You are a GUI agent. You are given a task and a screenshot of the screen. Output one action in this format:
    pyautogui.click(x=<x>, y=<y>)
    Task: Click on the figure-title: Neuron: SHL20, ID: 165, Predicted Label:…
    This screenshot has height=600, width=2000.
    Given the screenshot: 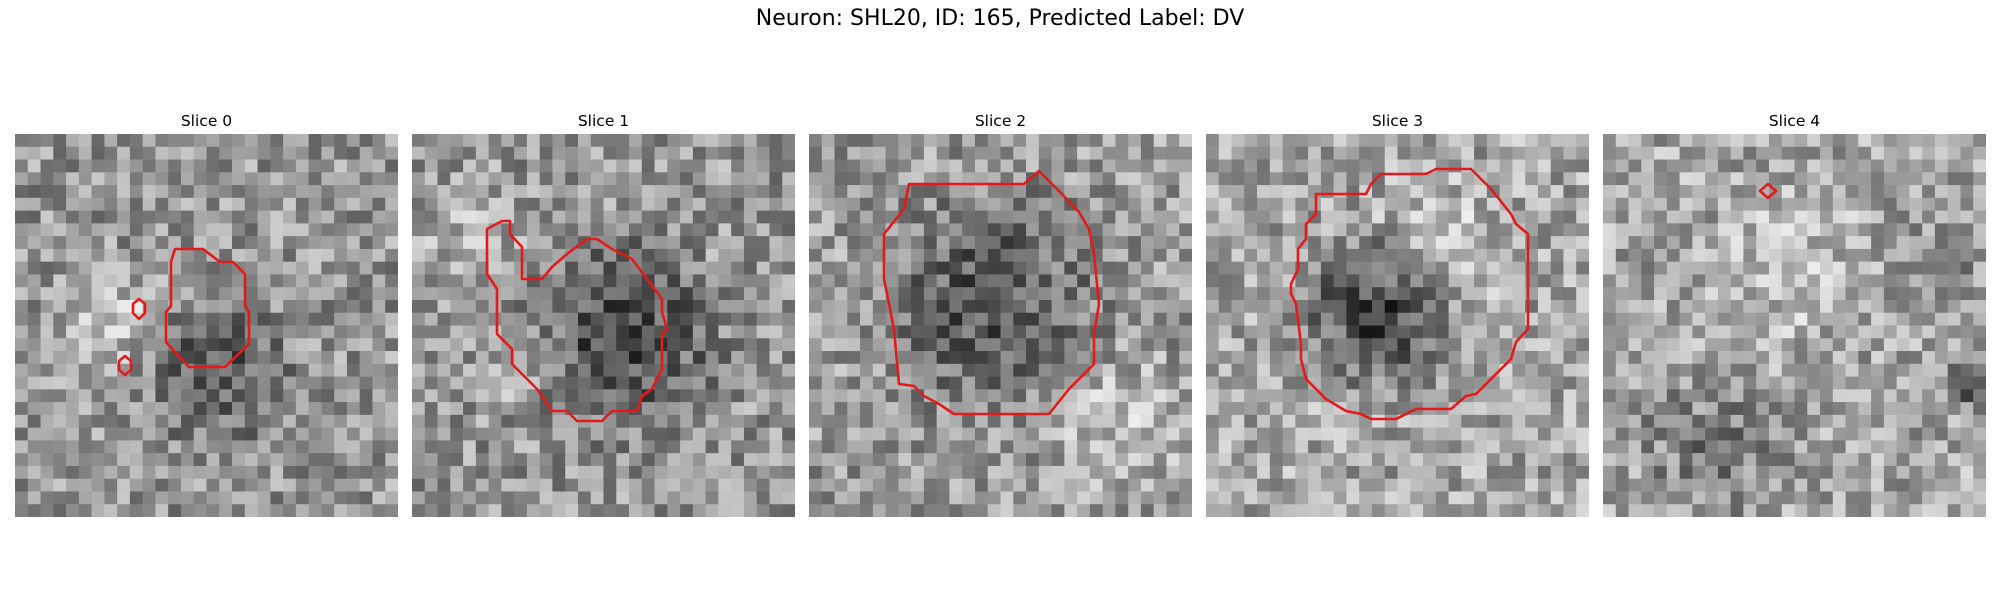 What is the action you would take?
    pyautogui.click(x=1000, y=18)
    